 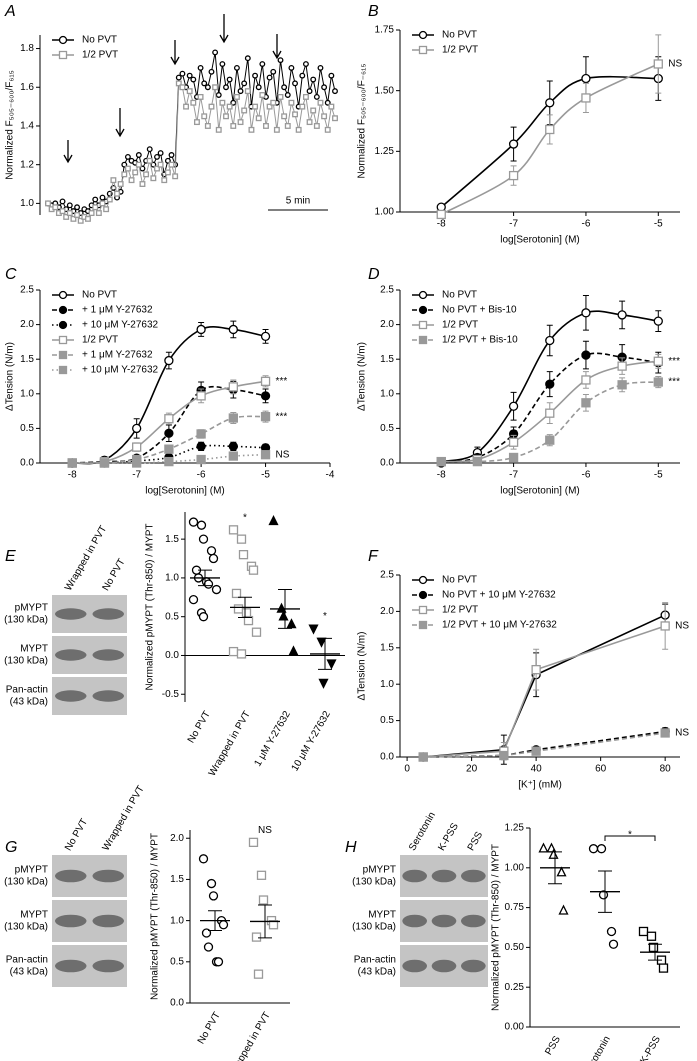 What do you see at coordinates (31, 870) in the screenshot?
I see `band-protein: pMYPT` at bounding box center [31, 870].